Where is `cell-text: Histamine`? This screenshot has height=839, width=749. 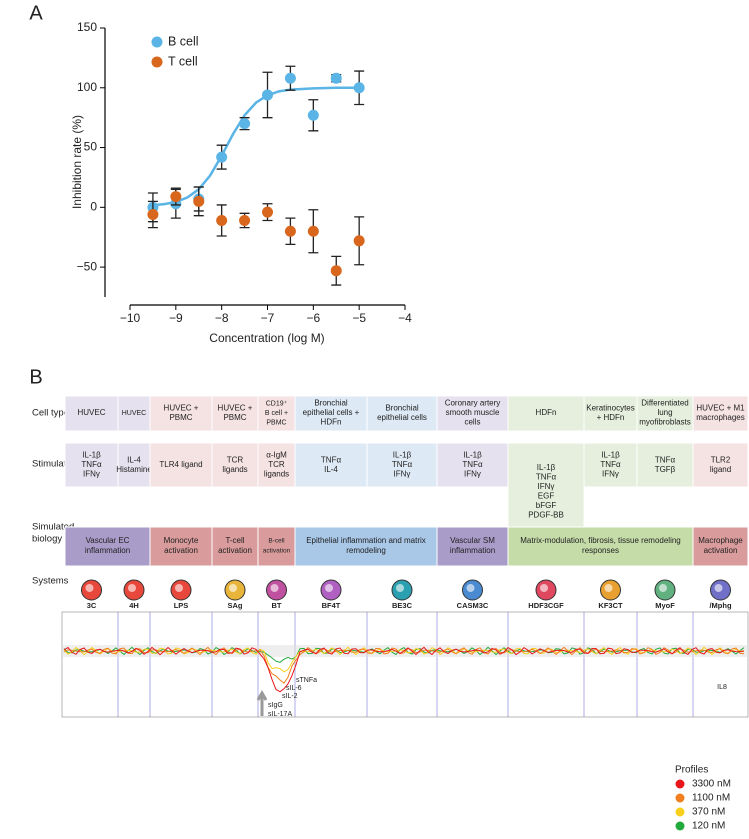 cell-text: Histamine is located at coordinates (134, 469).